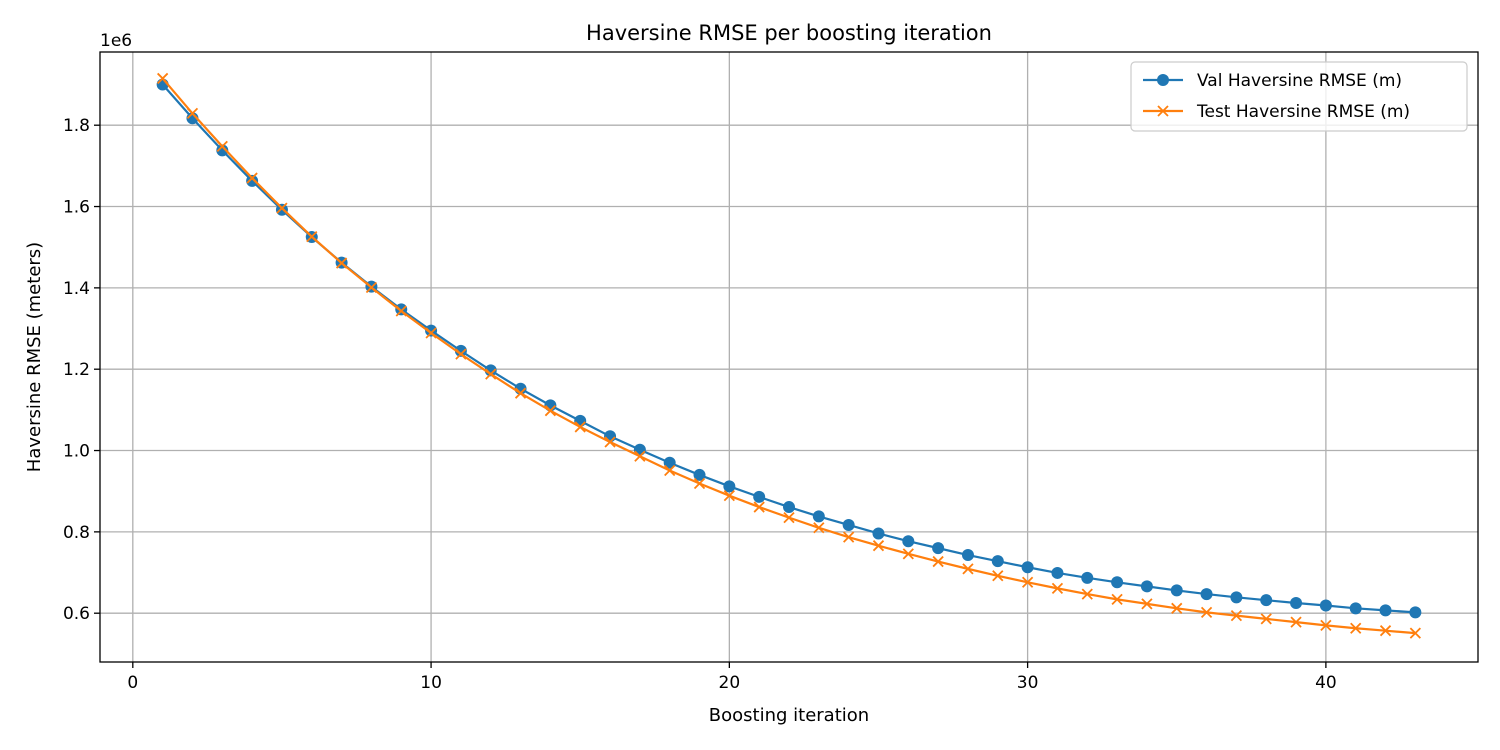 This screenshot has width=1500, height=750. I want to click on legend-box, so click(1299, 96).